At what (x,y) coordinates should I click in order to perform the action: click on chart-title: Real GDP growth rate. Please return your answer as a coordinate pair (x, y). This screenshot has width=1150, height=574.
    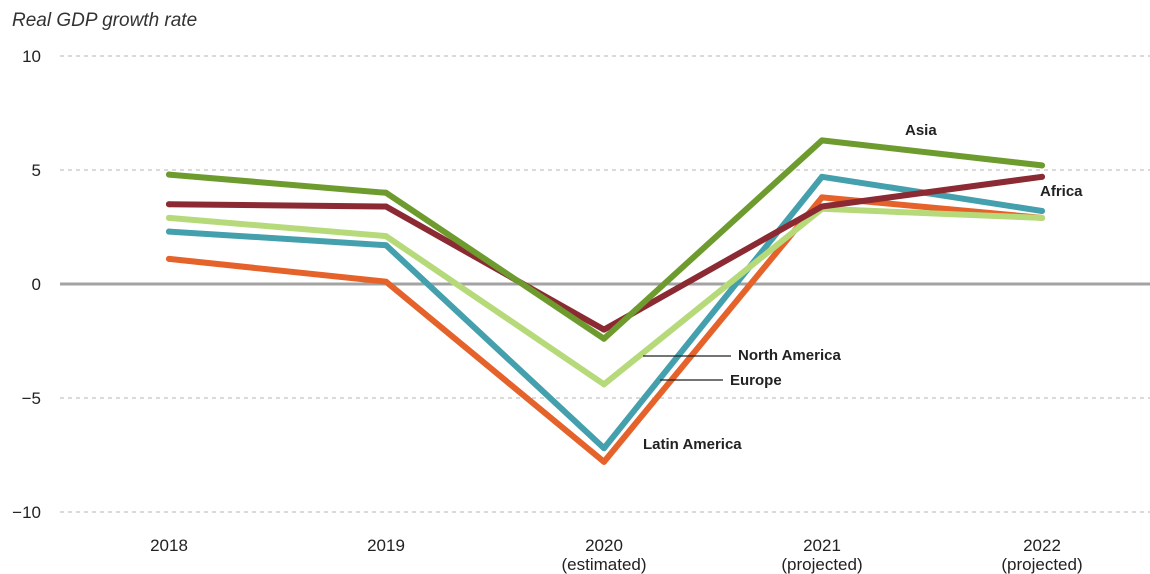
    Looking at the image, I should click on (105, 20).